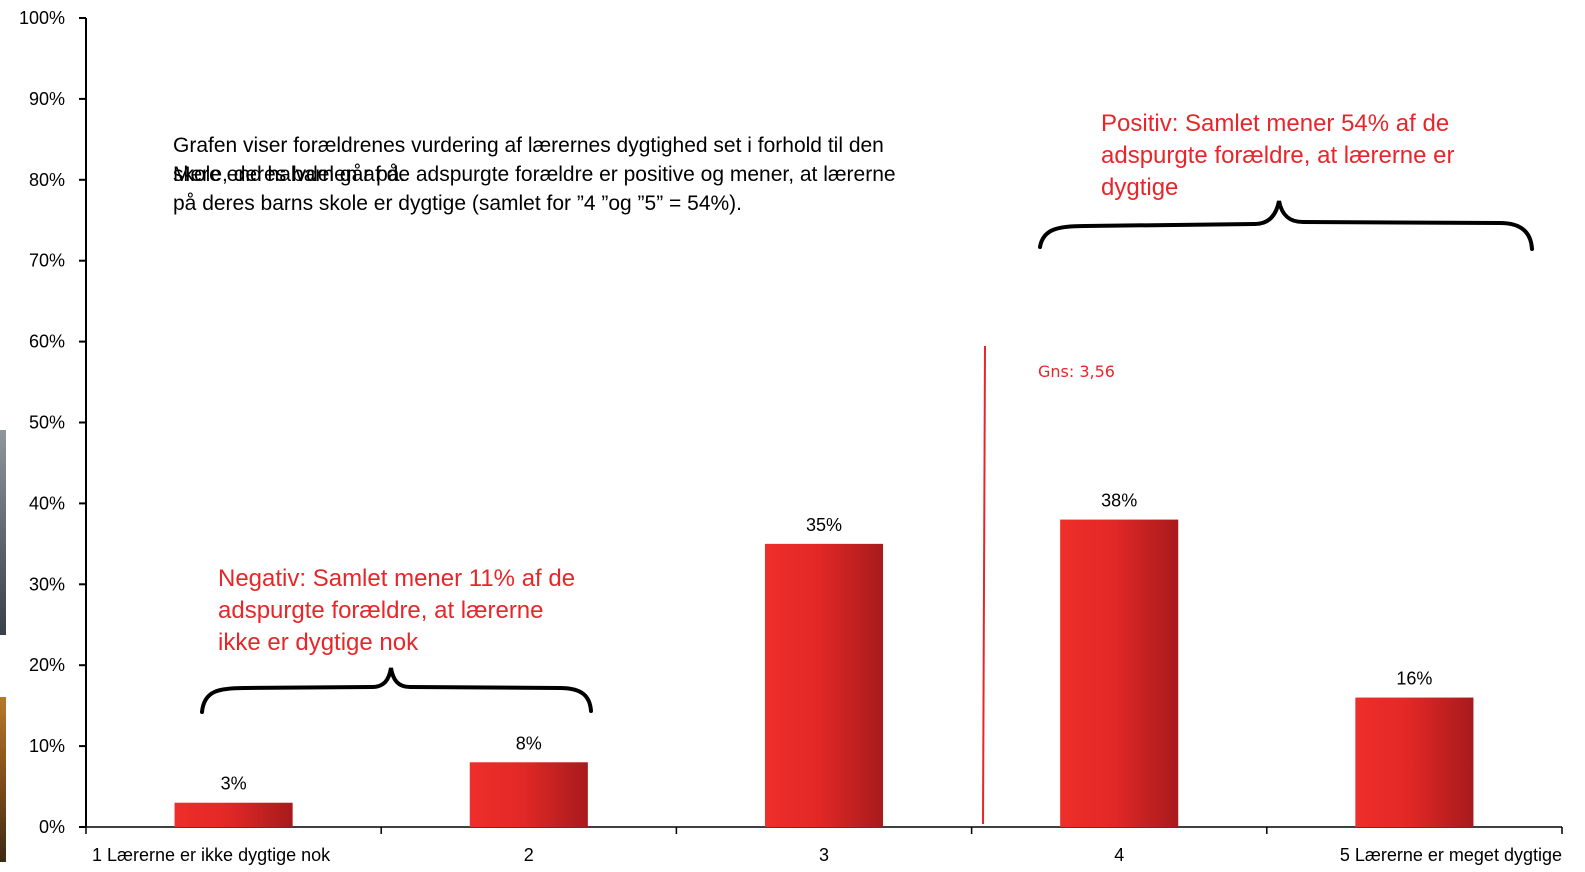 The height and width of the screenshot is (872, 1585). Describe the element at coordinates (52, 827) in the screenshot. I see `y-tick-label: 0%` at that location.